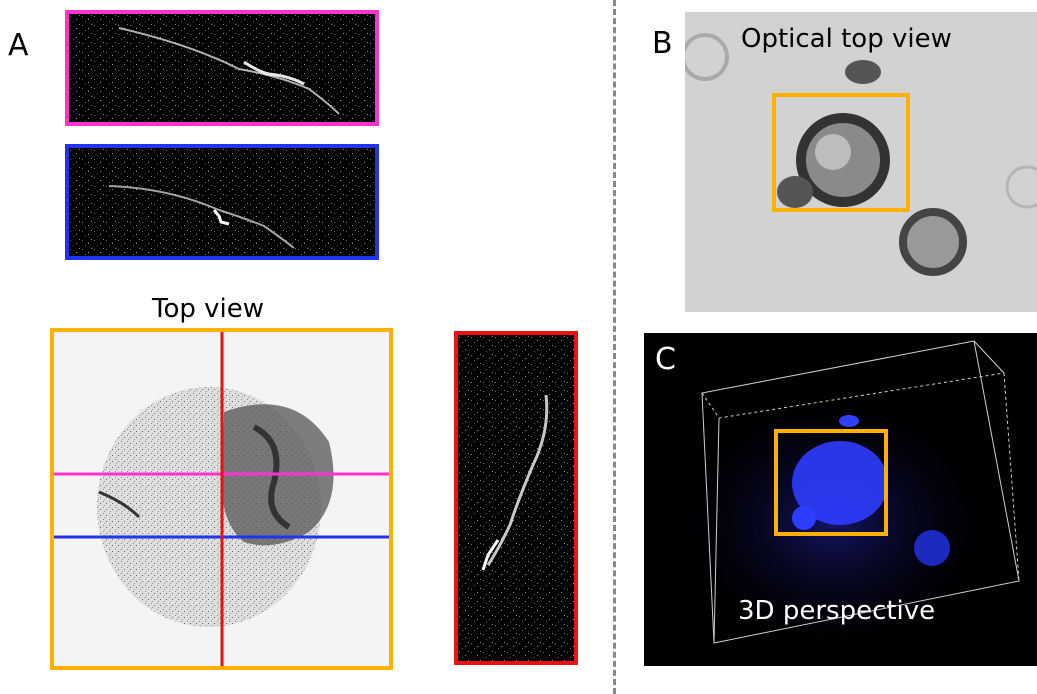 The height and width of the screenshot is (694, 1037). What do you see at coordinates (665, 359) in the screenshot?
I see `panel-c-label: C` at bounding box center [665, 359].